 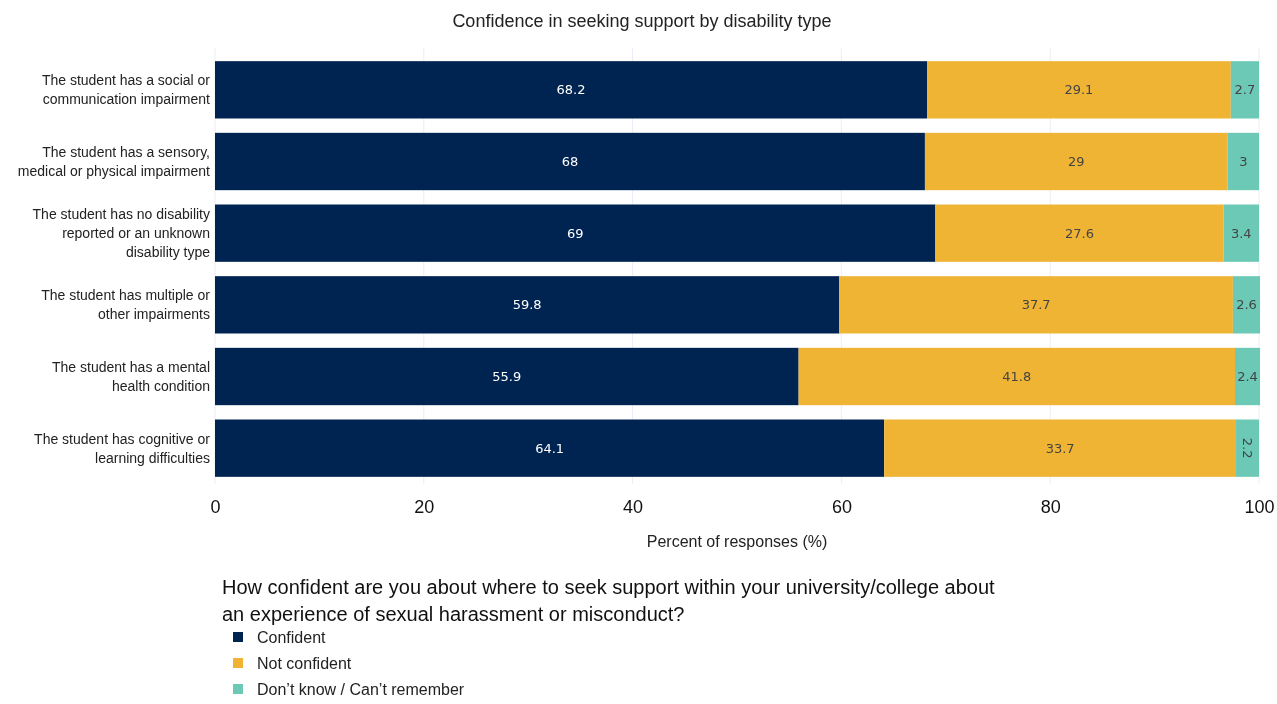 I want to click on data-label: 3.4, so click(x=1241, y=233).